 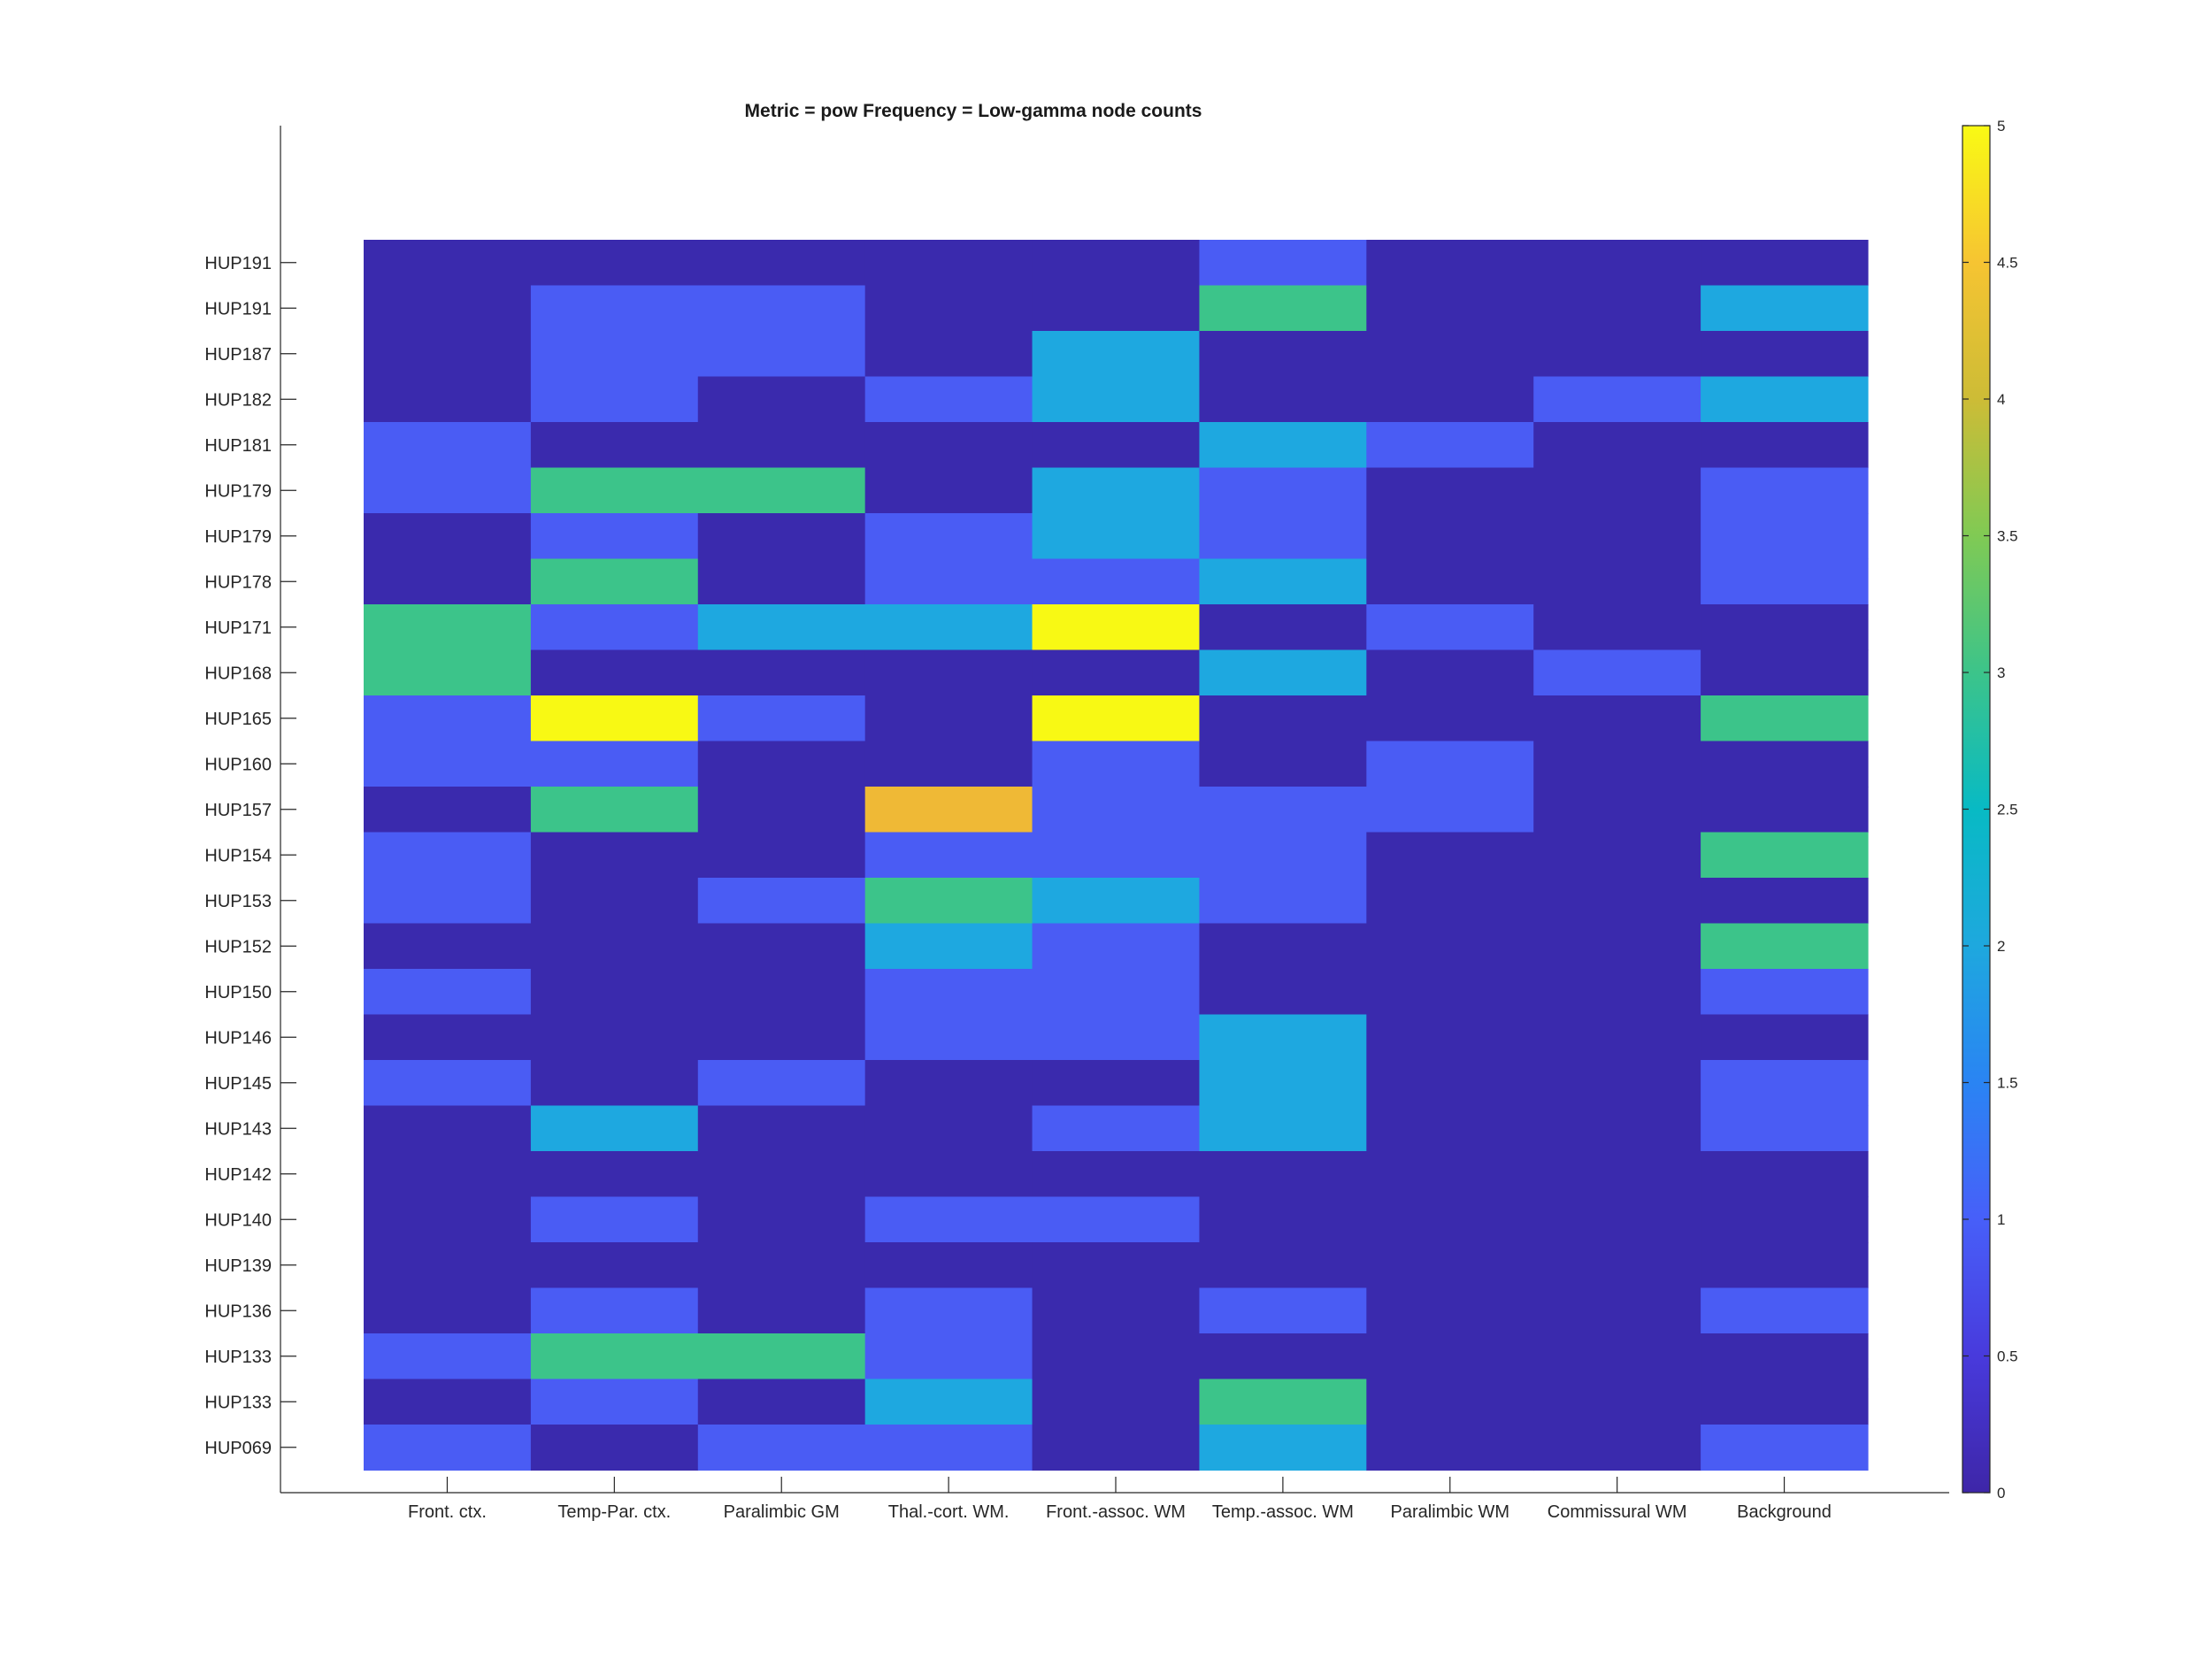 What do you see at coordinates (1990, 810) in the screenshot?
I see `colorbar: 0 0.5 1 1.5 2 2.5 3 3.5 4 4.5 5` at bounding box center [1990, 810].